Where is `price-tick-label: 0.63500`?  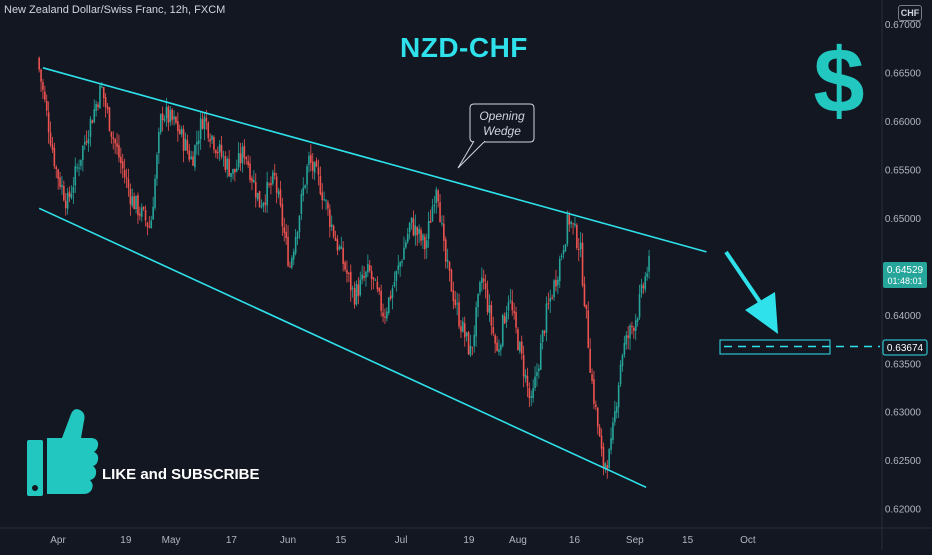
price-tick-label: 0.63500 is located at coordinates (903, 364).